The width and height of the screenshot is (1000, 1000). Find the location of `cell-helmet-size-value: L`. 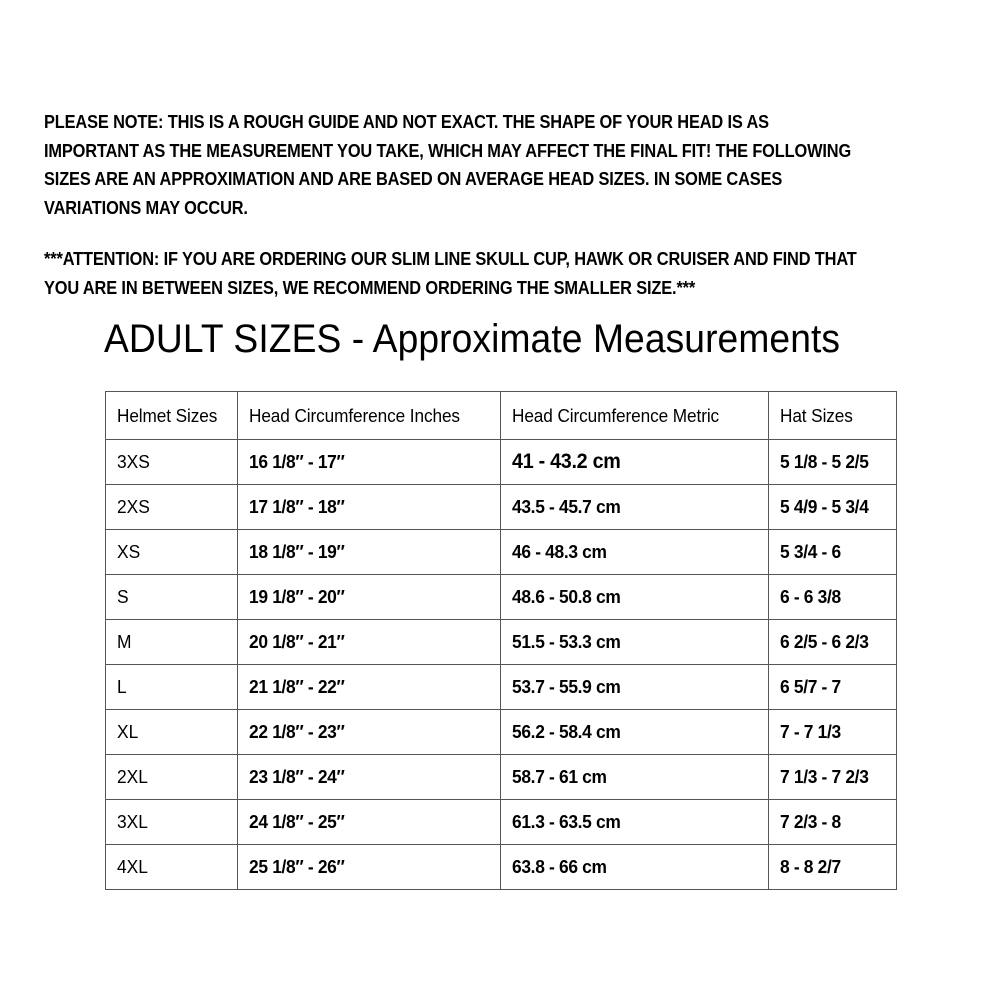

cell-helmet-size-value: L is located at coordinates (122, 686).